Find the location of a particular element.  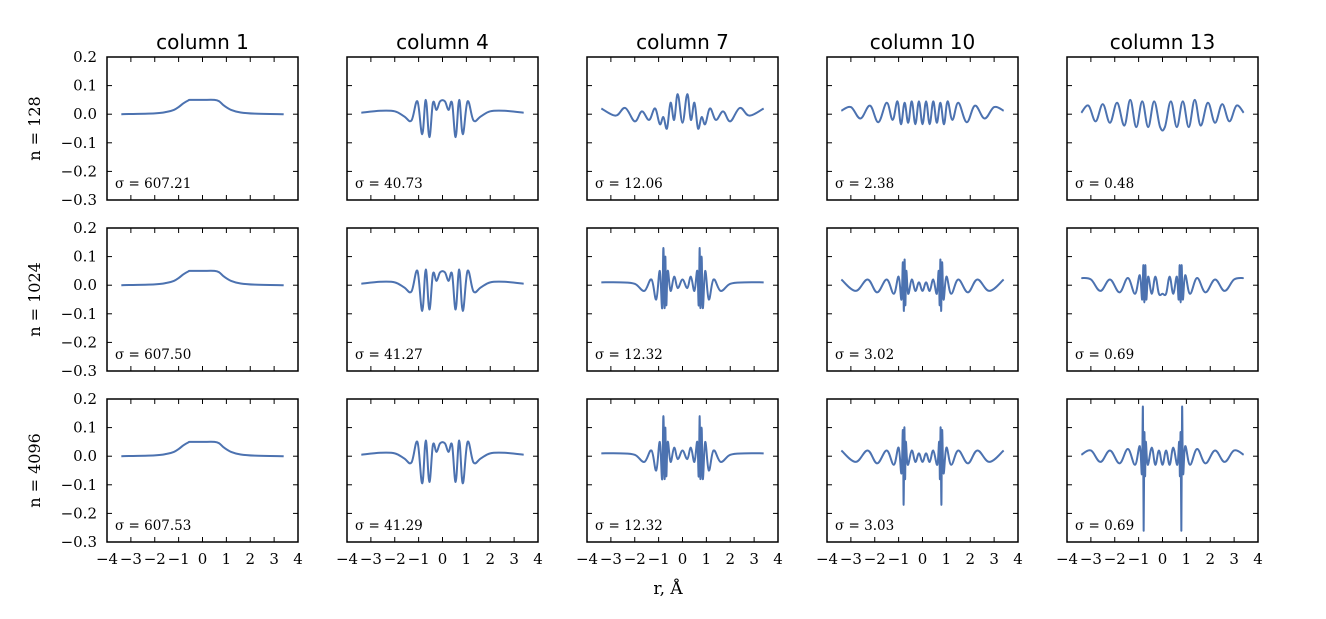

x-tick-label: 3 is located at coordinates (994, 559).